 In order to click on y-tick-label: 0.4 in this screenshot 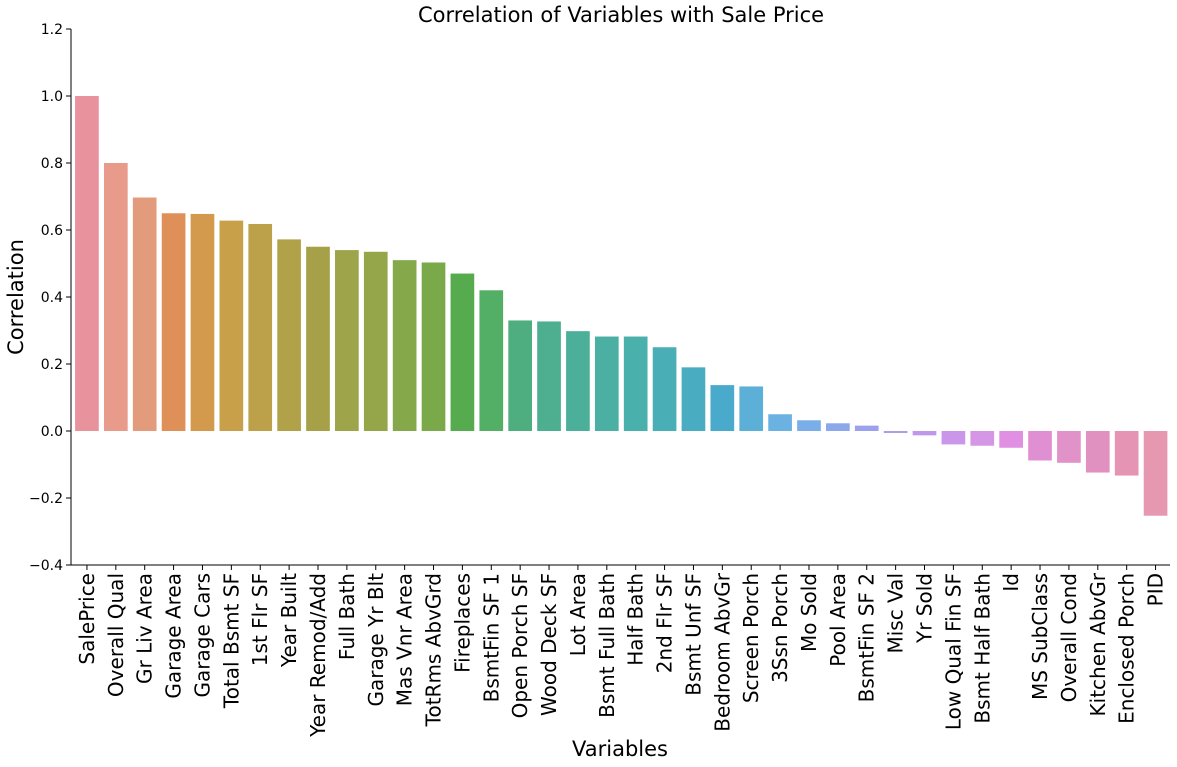, I will do `click(52, 298)`.